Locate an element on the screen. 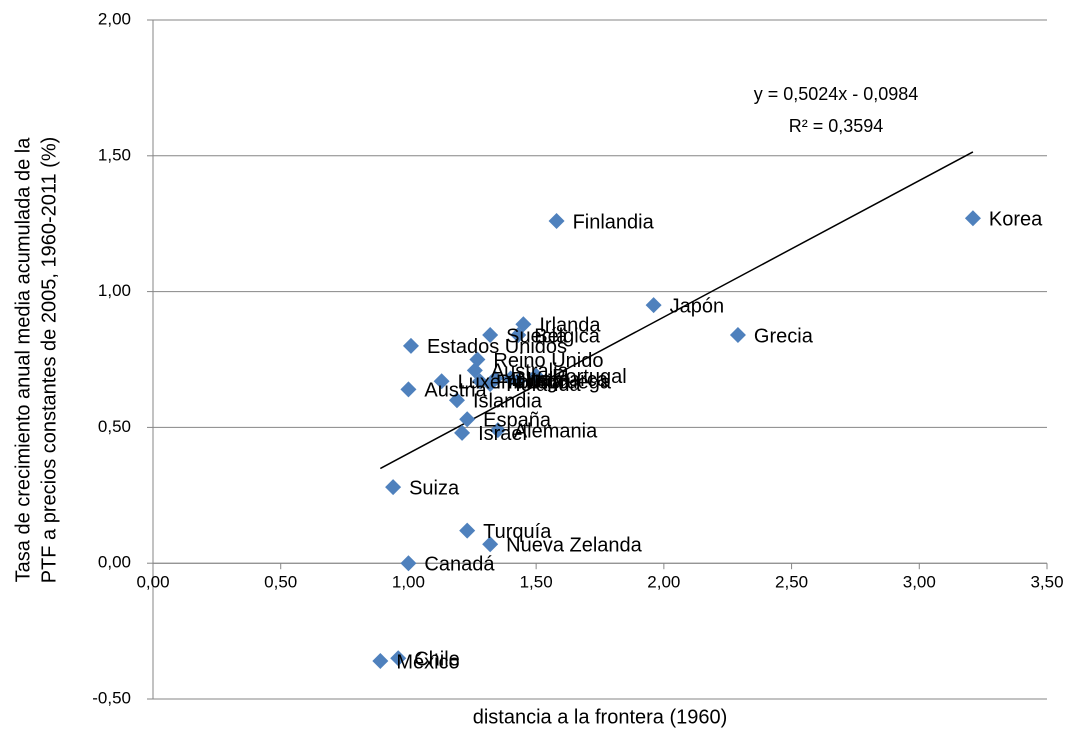 This screenshot has width=1079, height=740. x-tick-label: 0,50 is located at coordinates (280, 582).